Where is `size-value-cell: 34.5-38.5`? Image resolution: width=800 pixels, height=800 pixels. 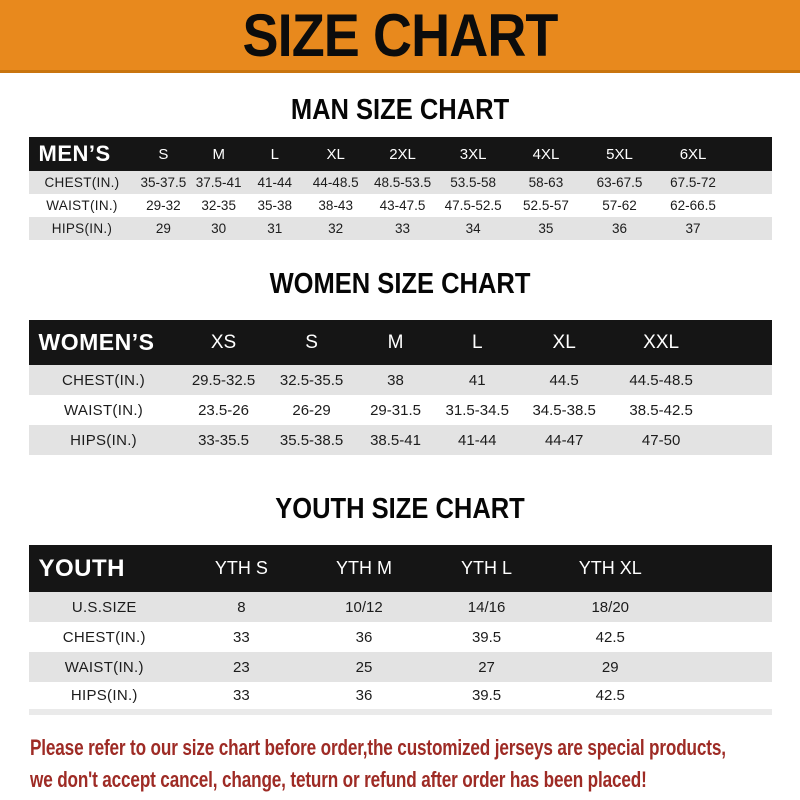
size-value-cell: 34.5-38.5 is located at coordinates (564, 410).